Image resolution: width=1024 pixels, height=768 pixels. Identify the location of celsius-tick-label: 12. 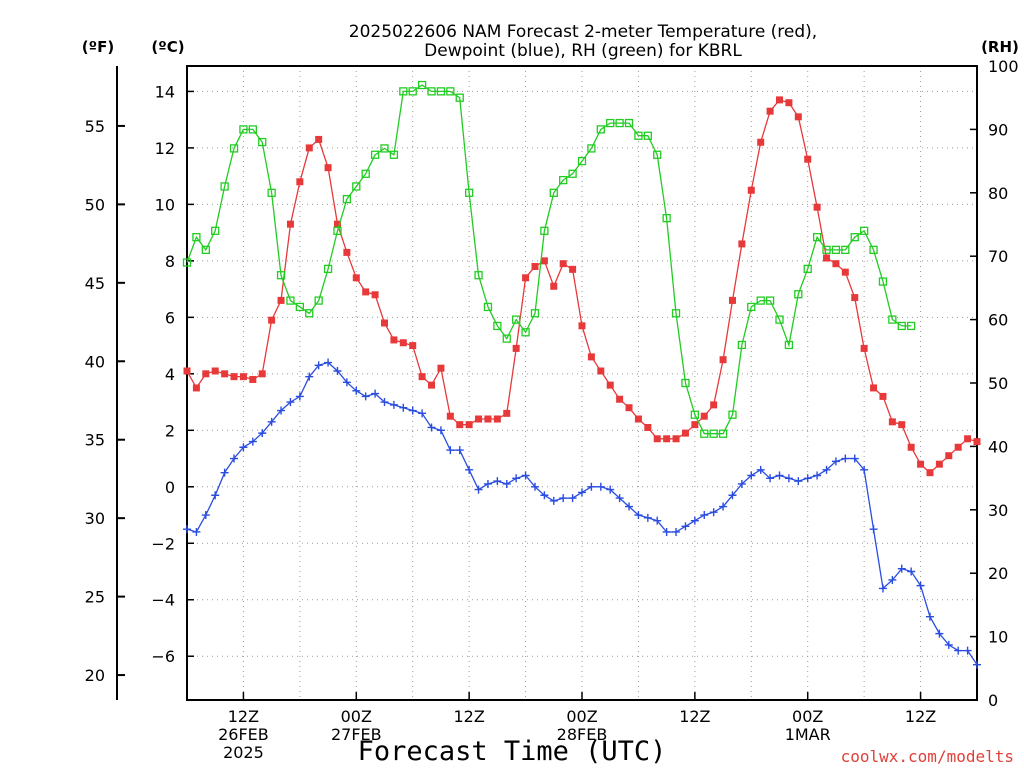
(165, 148).